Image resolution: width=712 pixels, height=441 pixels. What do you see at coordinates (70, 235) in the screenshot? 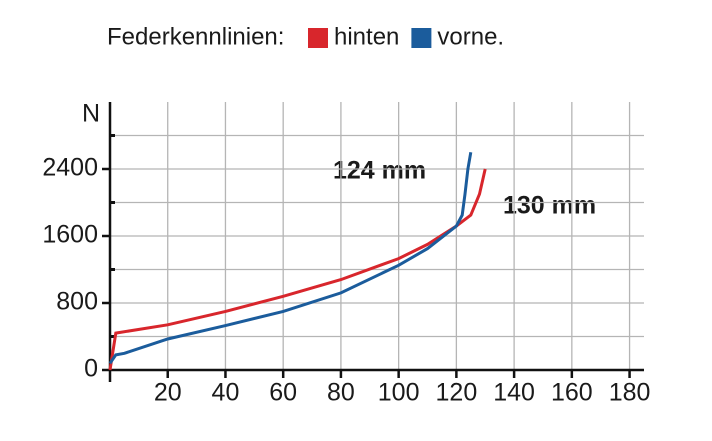
I see `y-tick-label: 1600` at bounding box center [70, 235].